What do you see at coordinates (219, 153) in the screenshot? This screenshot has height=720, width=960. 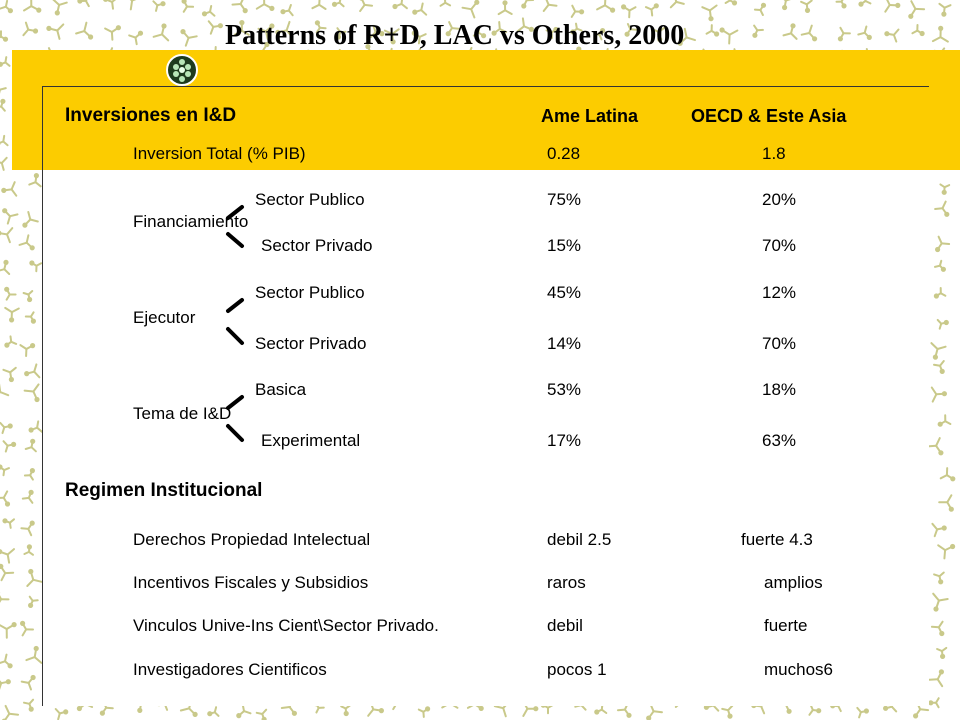 I see `total-label: Inversion Total (% PIB)` at bounding box center [219, 153].